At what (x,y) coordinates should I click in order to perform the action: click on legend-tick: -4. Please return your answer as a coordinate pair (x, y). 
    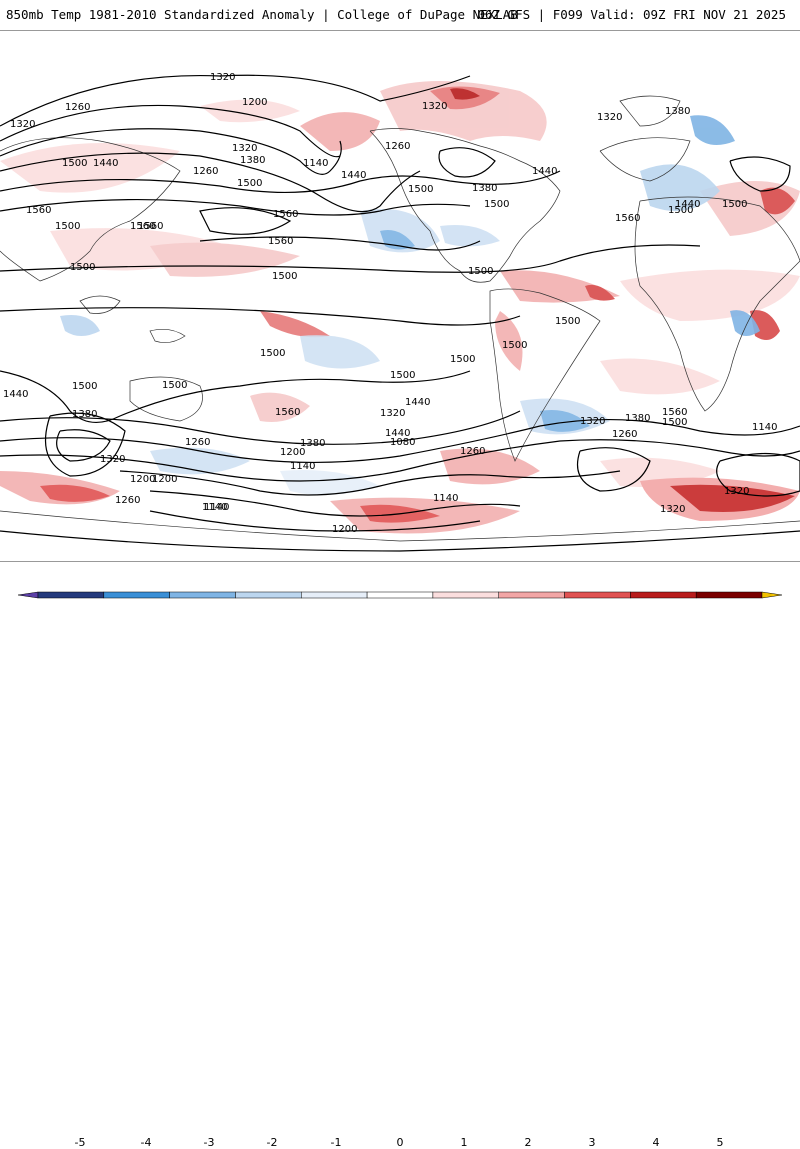
    Looking at the image, I should click on (146, 1142).